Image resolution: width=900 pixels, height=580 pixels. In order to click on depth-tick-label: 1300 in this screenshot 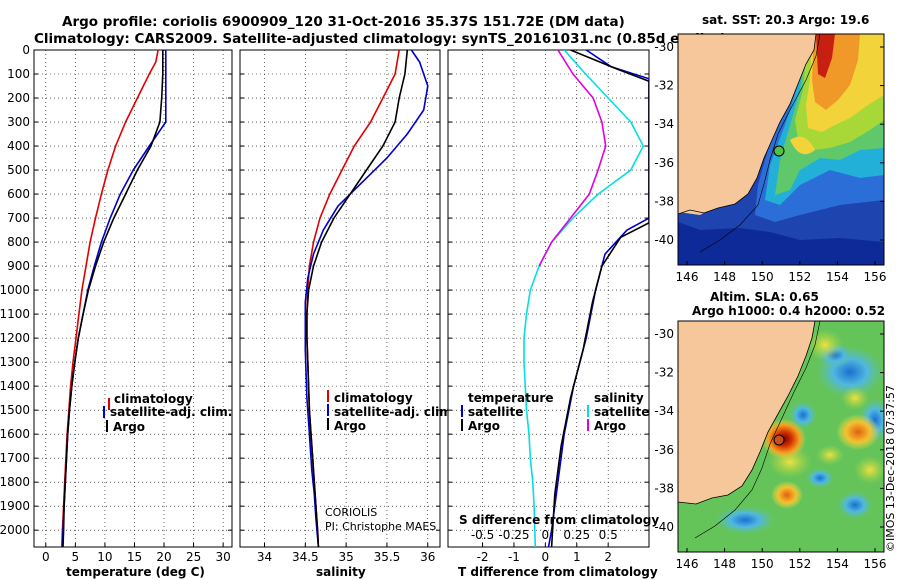, I will do `click(15, 362)`.